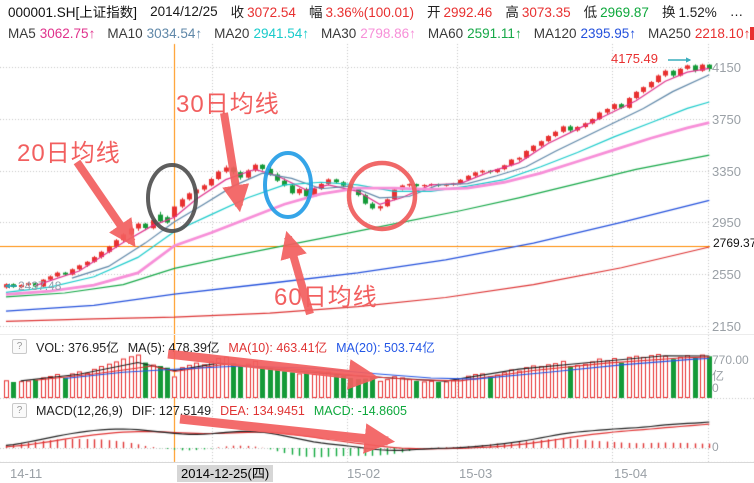 The width and height of the screenshot is (754, 483). I want to click on macd-axis-zero: 0, so click(715, 447).